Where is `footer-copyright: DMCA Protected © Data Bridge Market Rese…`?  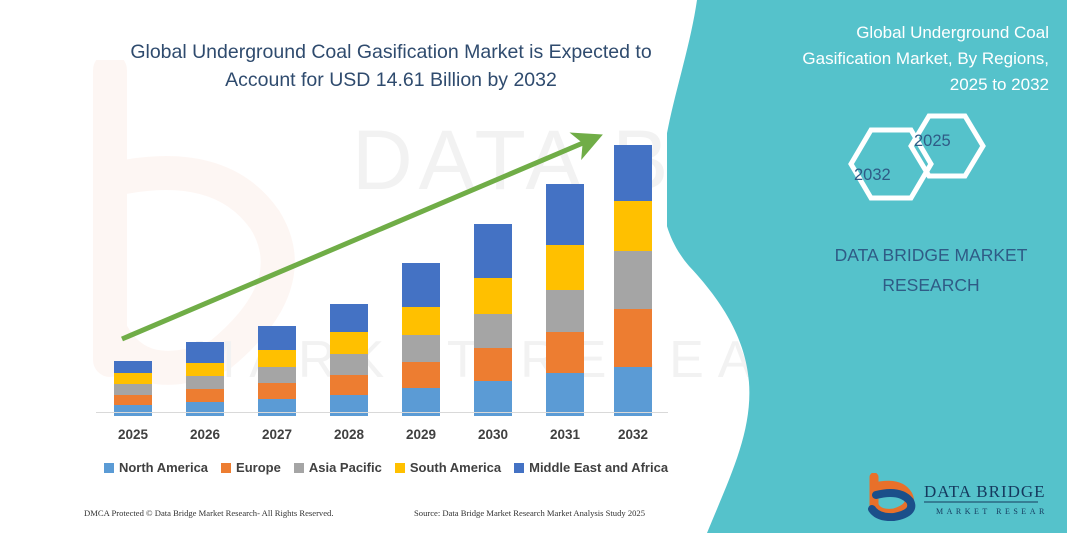 footer-copyright: DMCA Protected © Data Bridge Market Rese… is located at coordinates (209, 513).